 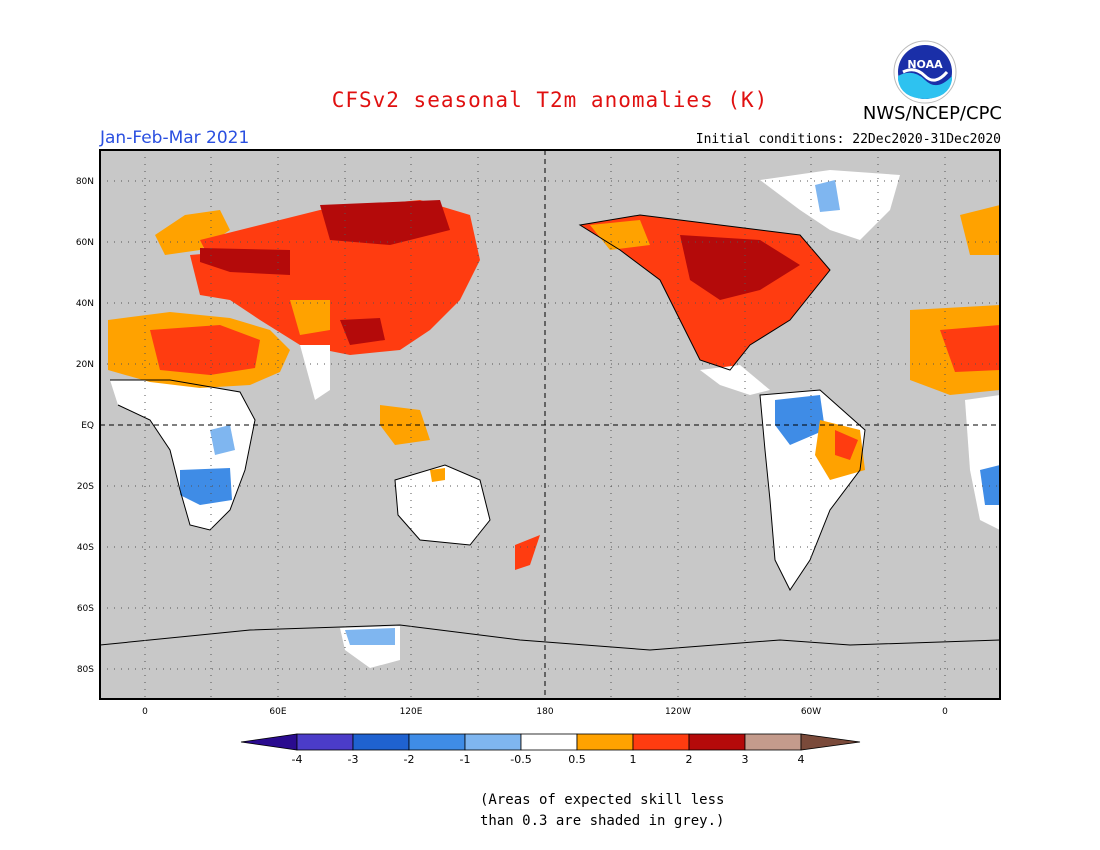 I want to click on chart-title: CFSv2 seasonal T2m anomalies (K), so click(x=550, y=100).